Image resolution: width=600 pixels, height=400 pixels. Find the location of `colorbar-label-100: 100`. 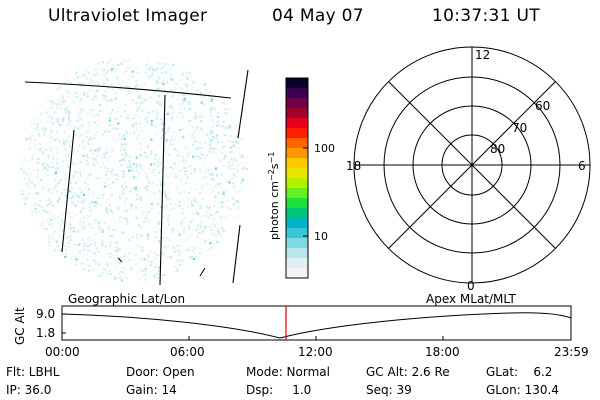

colorbar-label-100: 100 is located at coordinates (324, 148).